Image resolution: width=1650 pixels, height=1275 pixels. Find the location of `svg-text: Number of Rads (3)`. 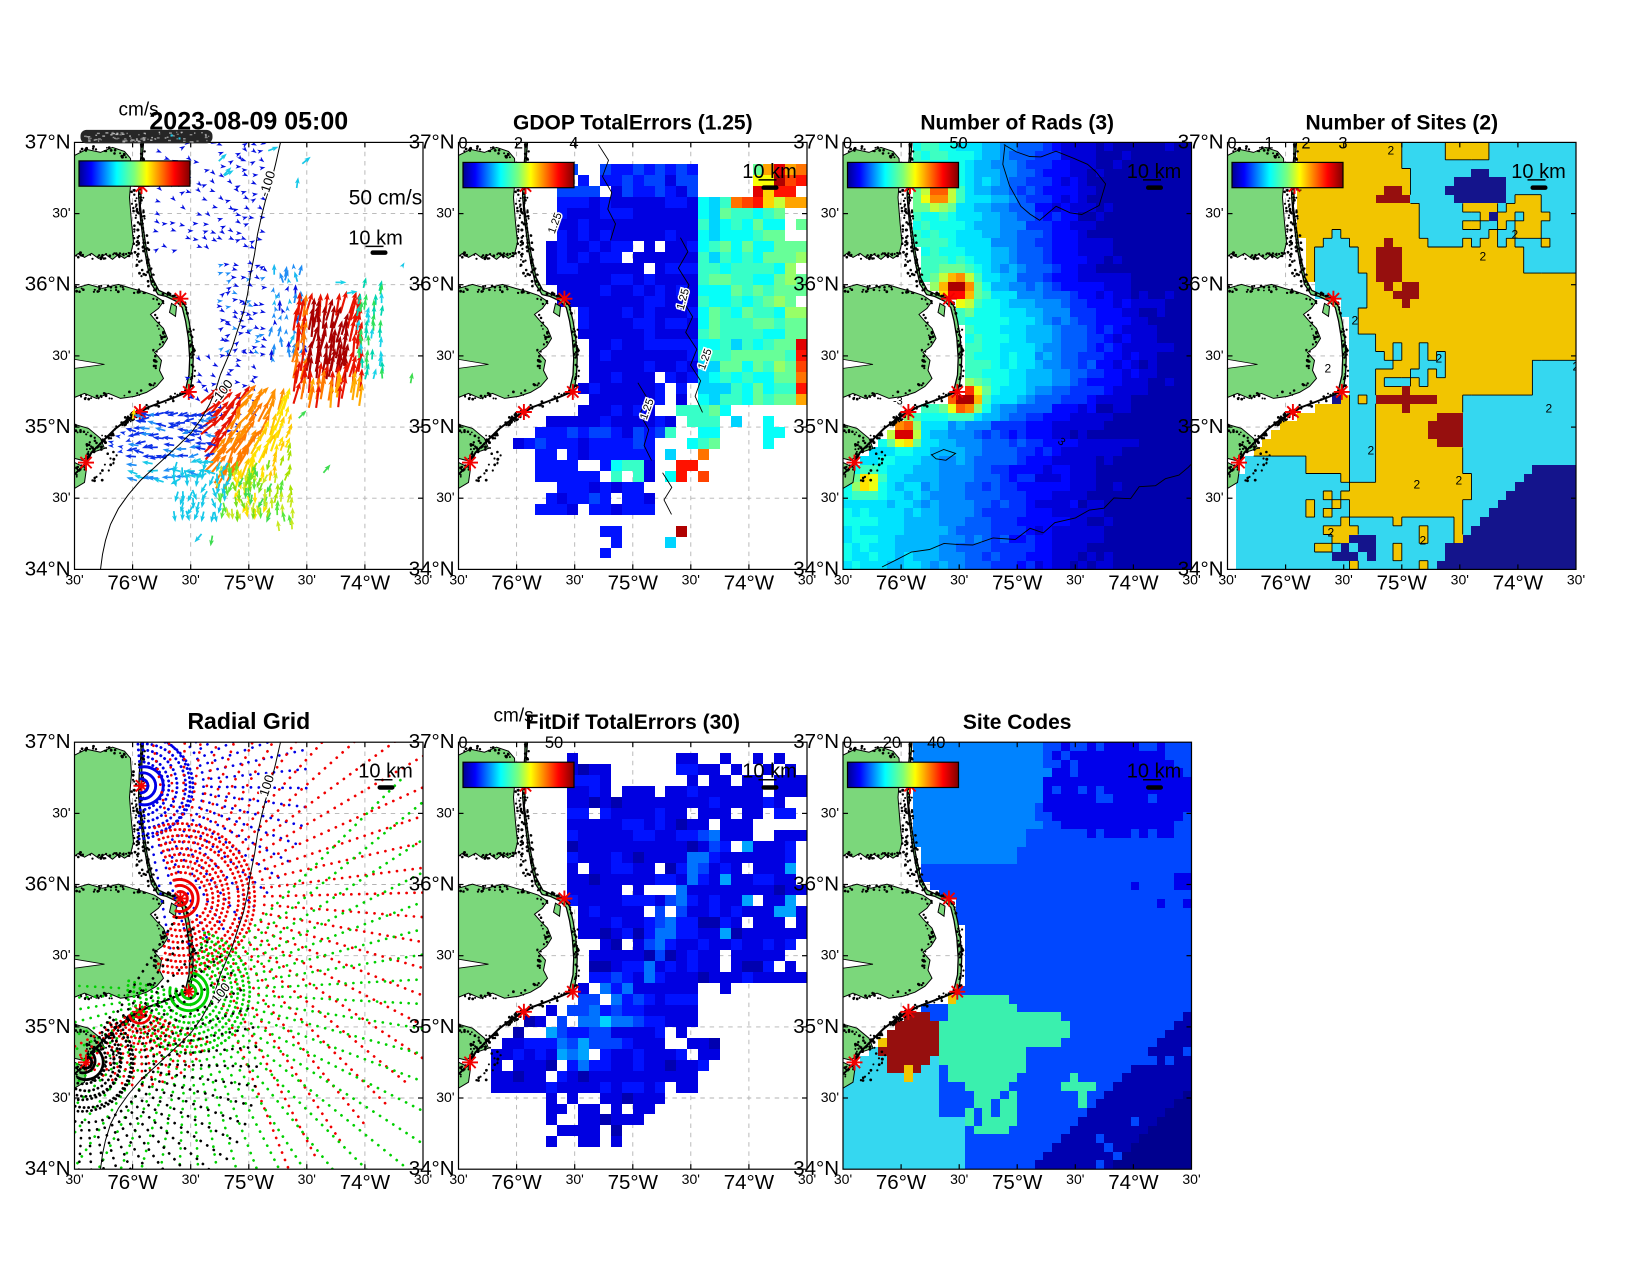

svg-text: Number of Rads (3) is located at coordinates (1017, 122).